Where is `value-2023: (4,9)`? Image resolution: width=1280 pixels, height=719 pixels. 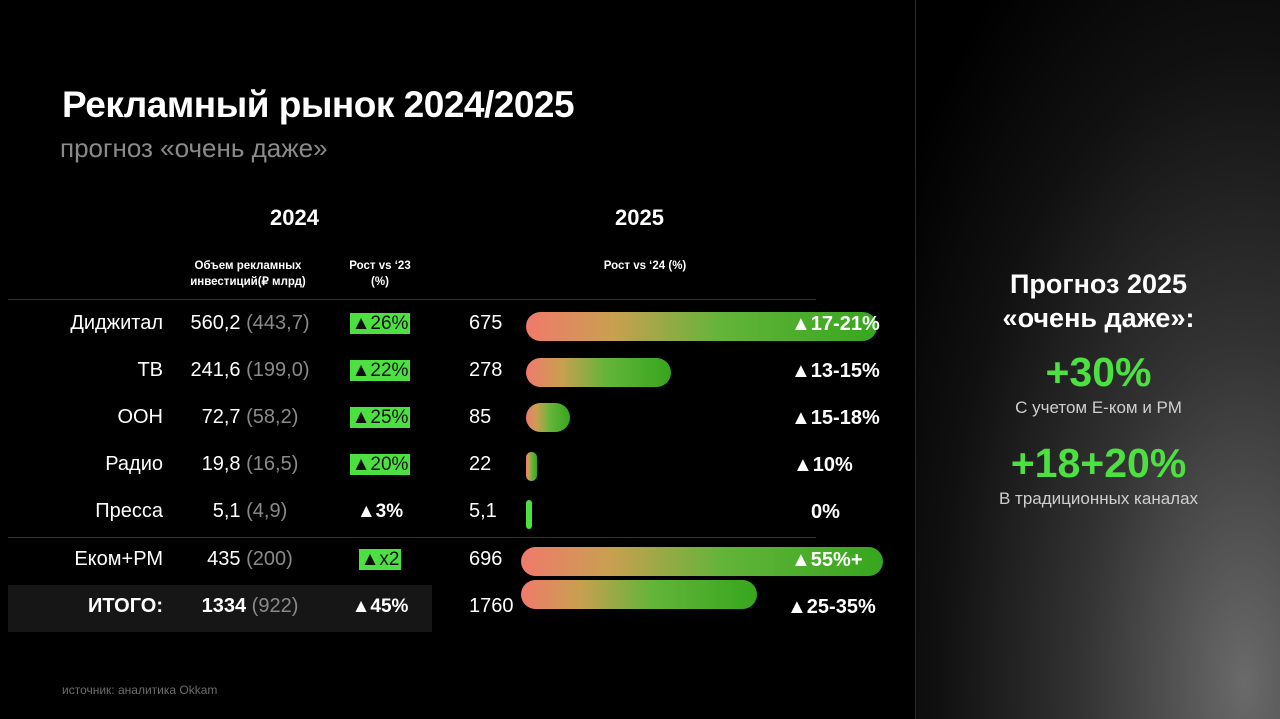 value-2023: (4,9) is located at coordinates (267, 511).